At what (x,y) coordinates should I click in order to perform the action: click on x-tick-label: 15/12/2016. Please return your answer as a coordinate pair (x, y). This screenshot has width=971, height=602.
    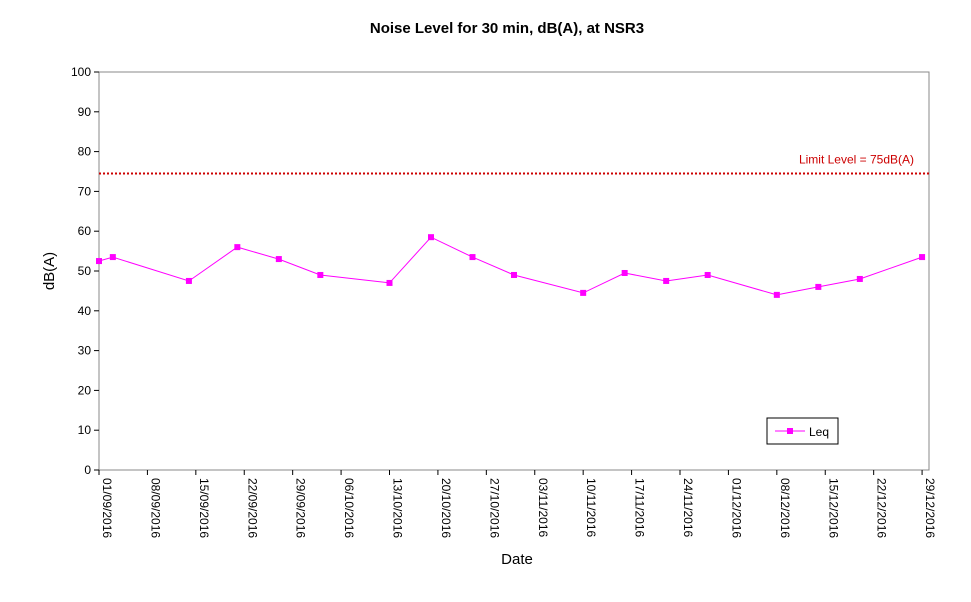
    Looking at the image, I should click on (833, 508).